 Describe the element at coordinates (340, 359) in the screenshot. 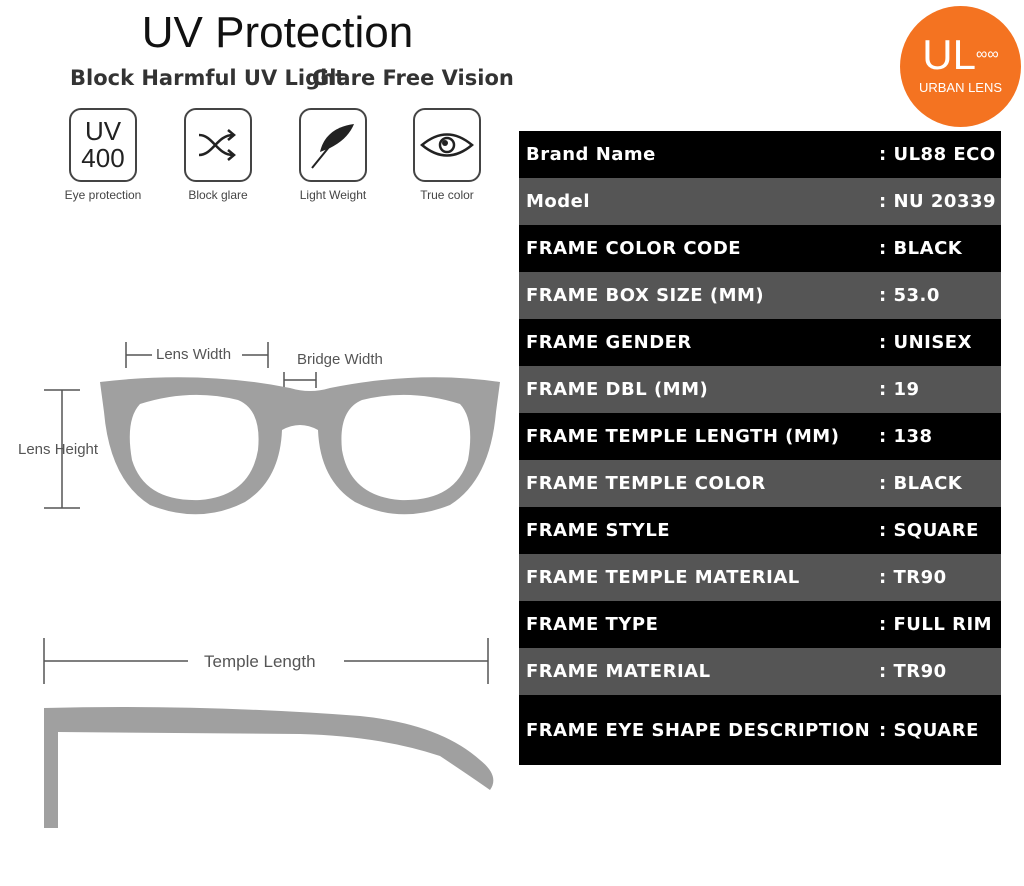

I see `bridge-width-label: Bridge Width` at that location.